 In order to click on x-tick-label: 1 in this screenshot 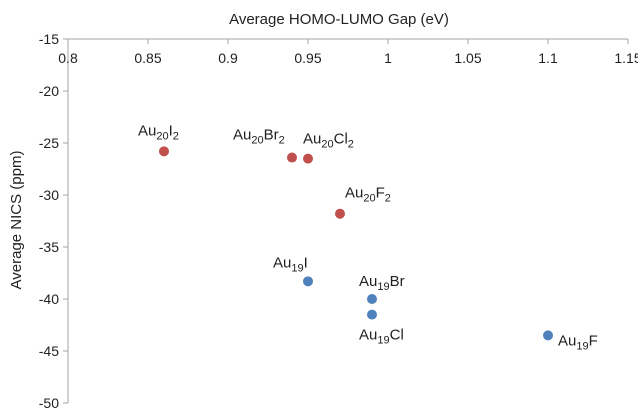, I will do `click(388, 58)`.